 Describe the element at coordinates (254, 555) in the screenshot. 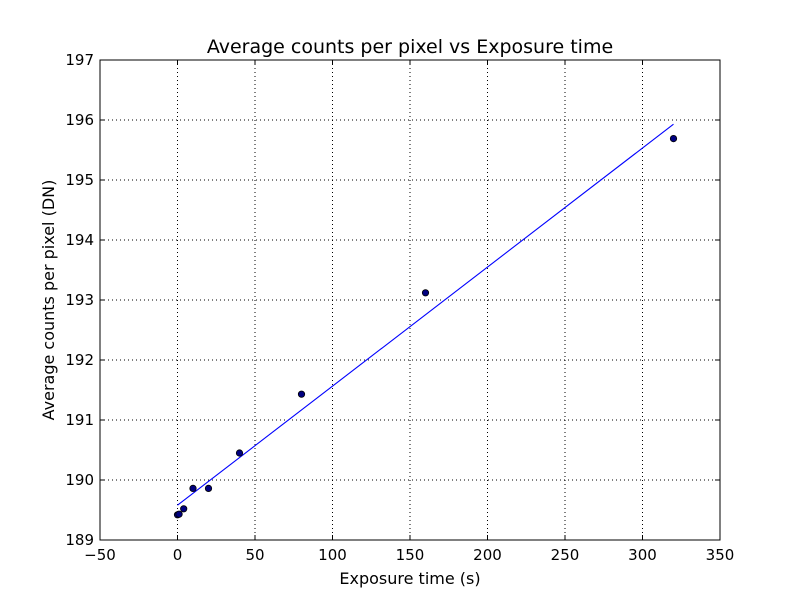

I see `x-tick-label: 50` at that location.